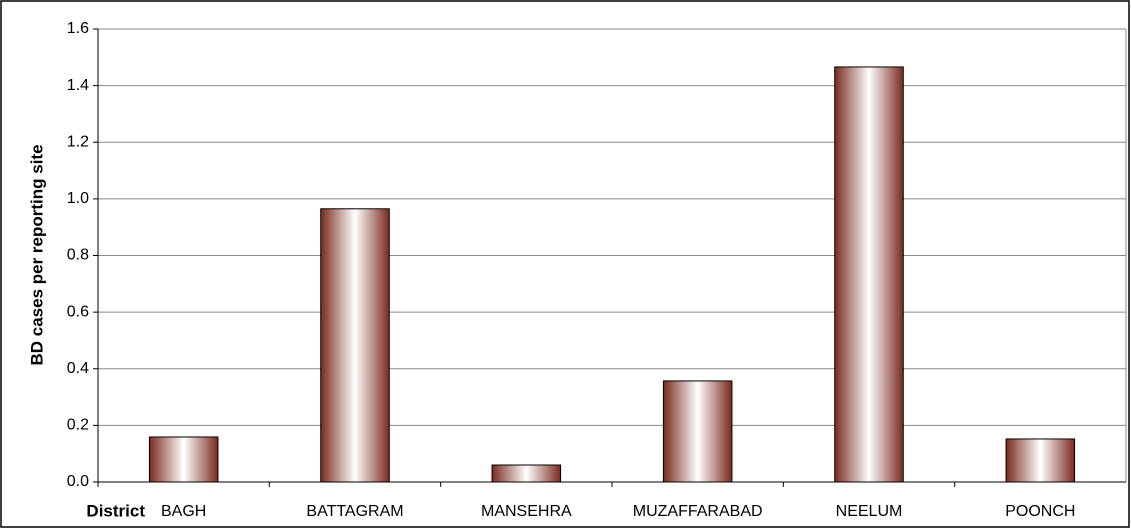  What do you see at coordinates (78, 85) in the screenshot?
I see `y-tick-label: 1.4` at bounding box center [78, 85].